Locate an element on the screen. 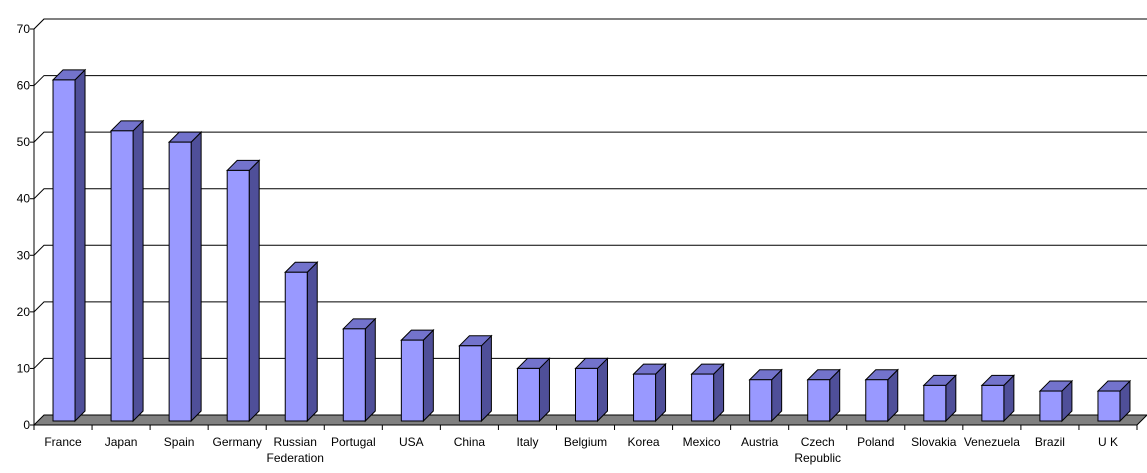  x-category-label: Germany is located at coordinates (237, 442).